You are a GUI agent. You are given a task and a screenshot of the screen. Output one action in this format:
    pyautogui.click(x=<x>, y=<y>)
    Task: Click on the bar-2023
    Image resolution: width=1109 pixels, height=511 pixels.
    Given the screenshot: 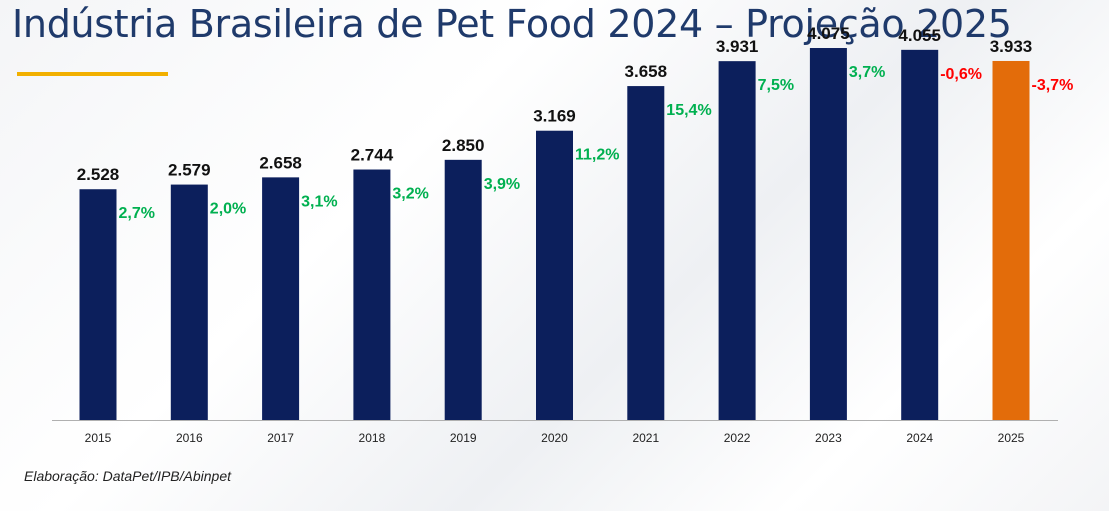 What is the action you would take?
    pyautogui.click(x=828, y=234)
    